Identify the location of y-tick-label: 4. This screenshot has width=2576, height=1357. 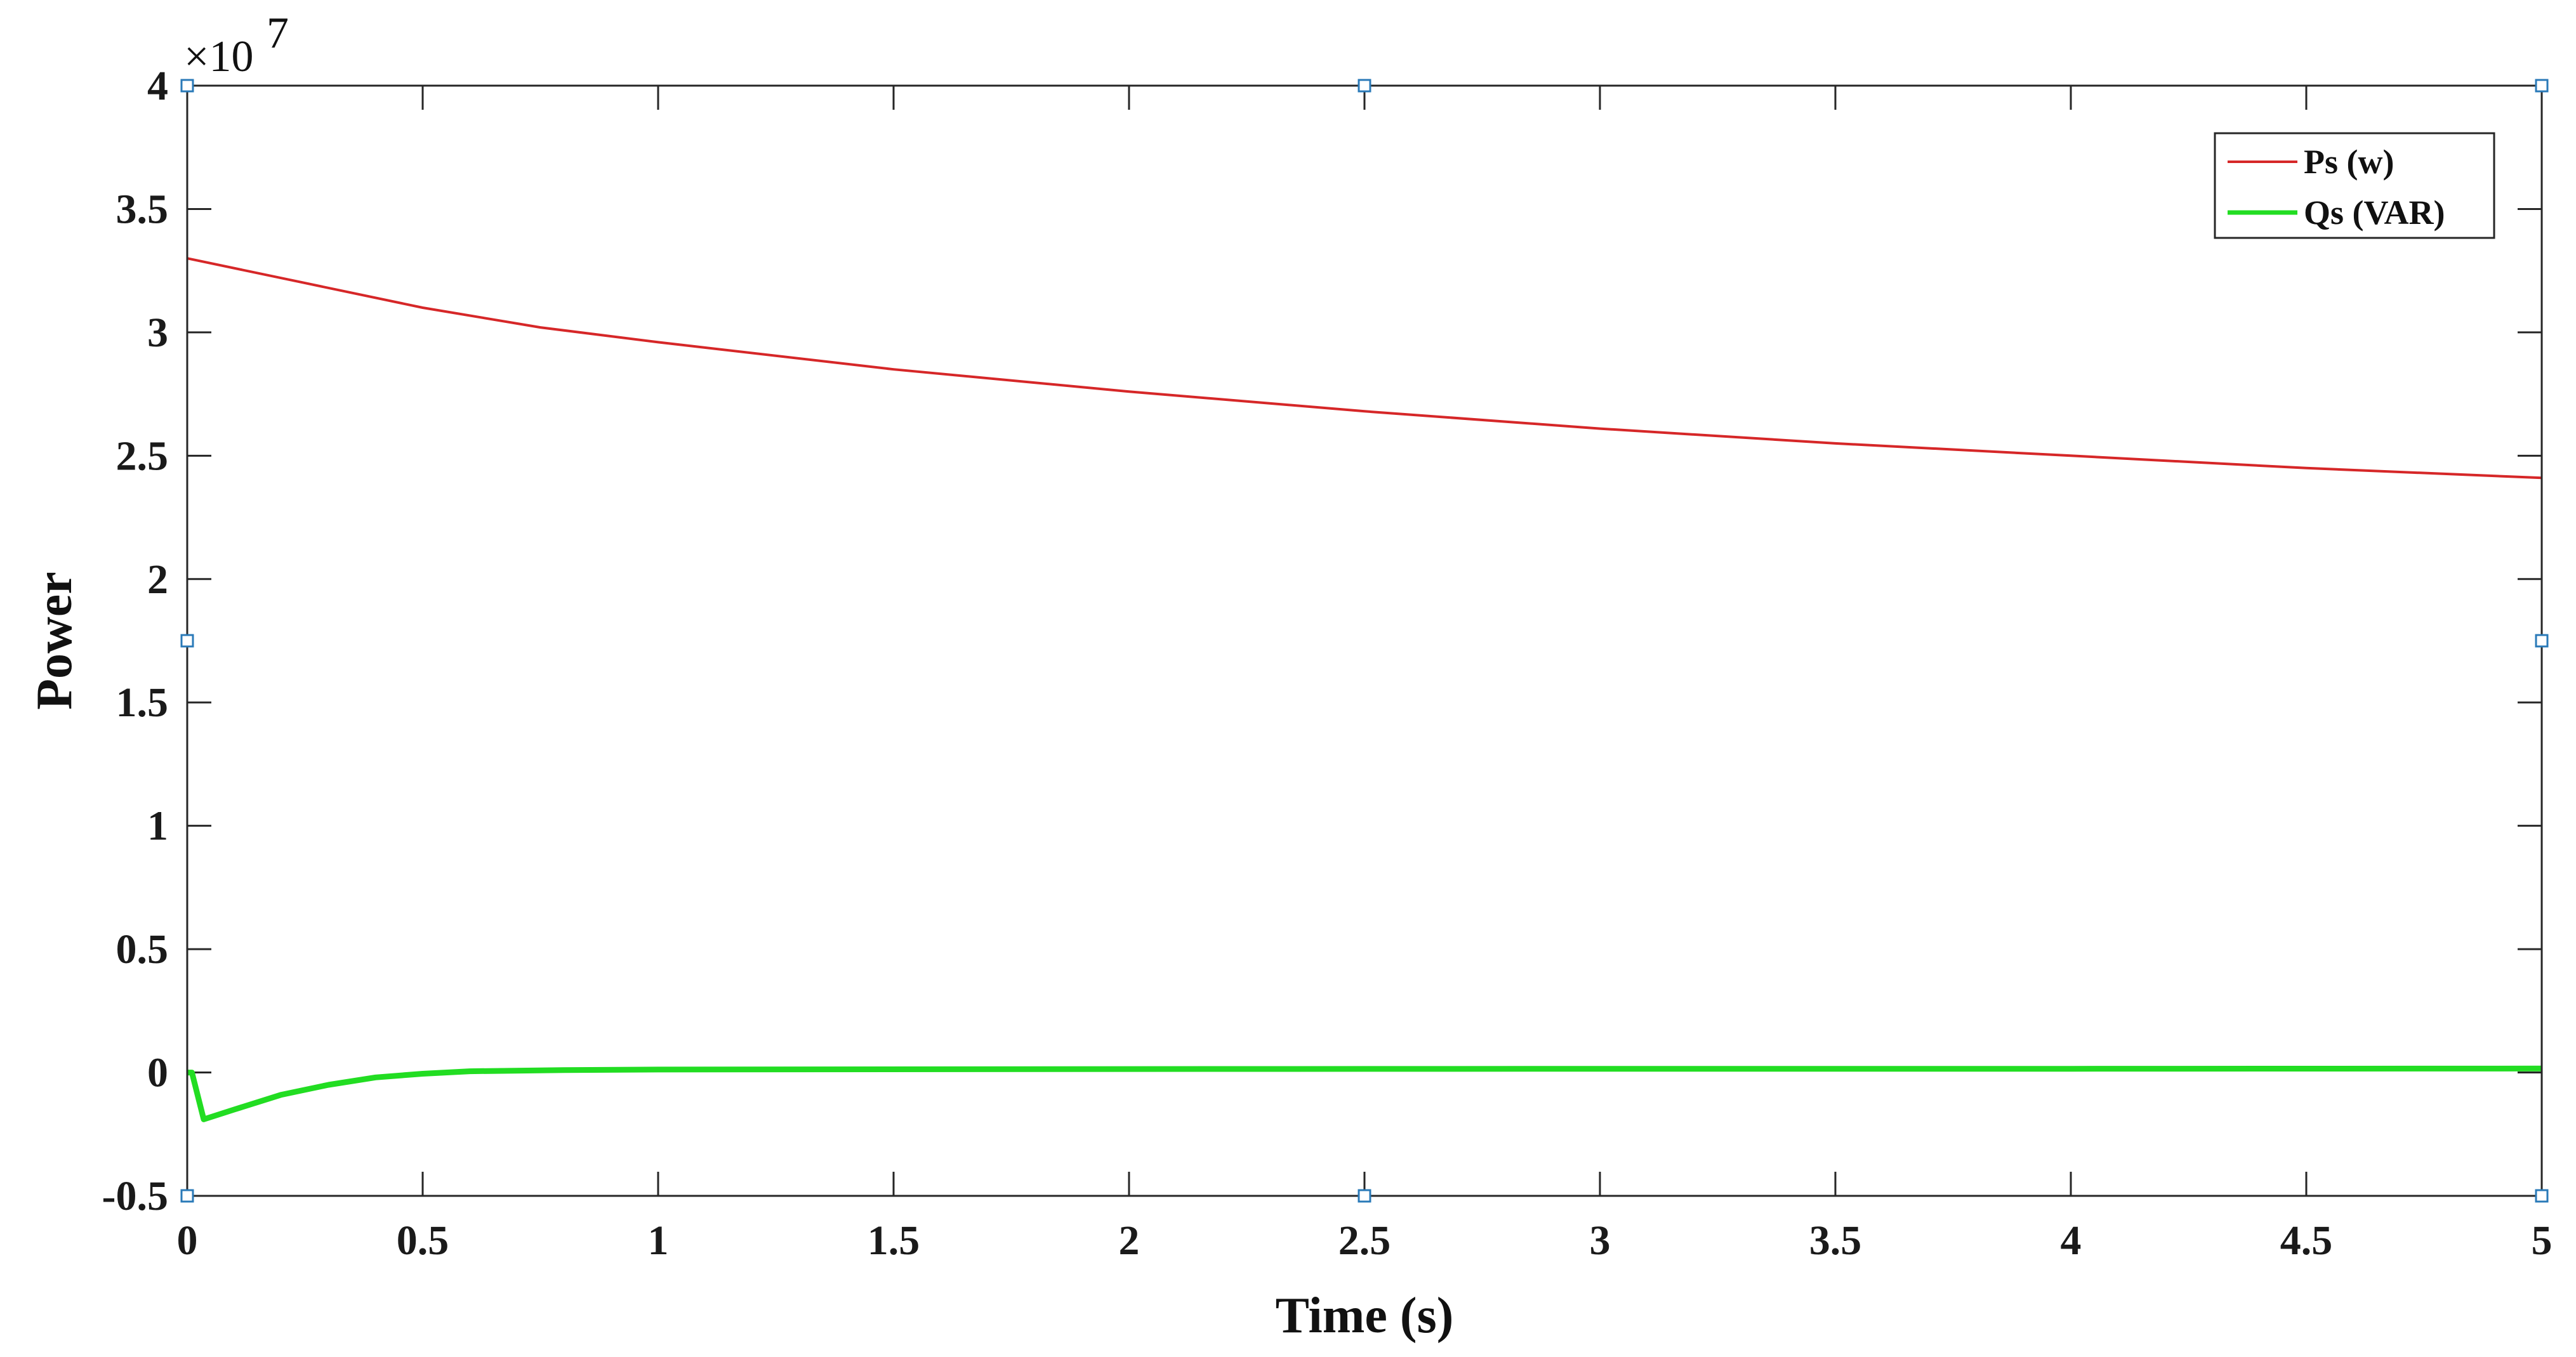
(157, 86).